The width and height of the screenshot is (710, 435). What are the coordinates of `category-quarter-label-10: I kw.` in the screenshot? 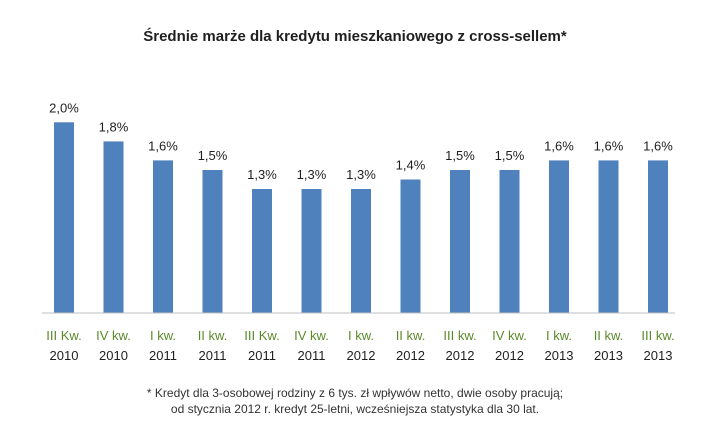 It's located at (559, 335).